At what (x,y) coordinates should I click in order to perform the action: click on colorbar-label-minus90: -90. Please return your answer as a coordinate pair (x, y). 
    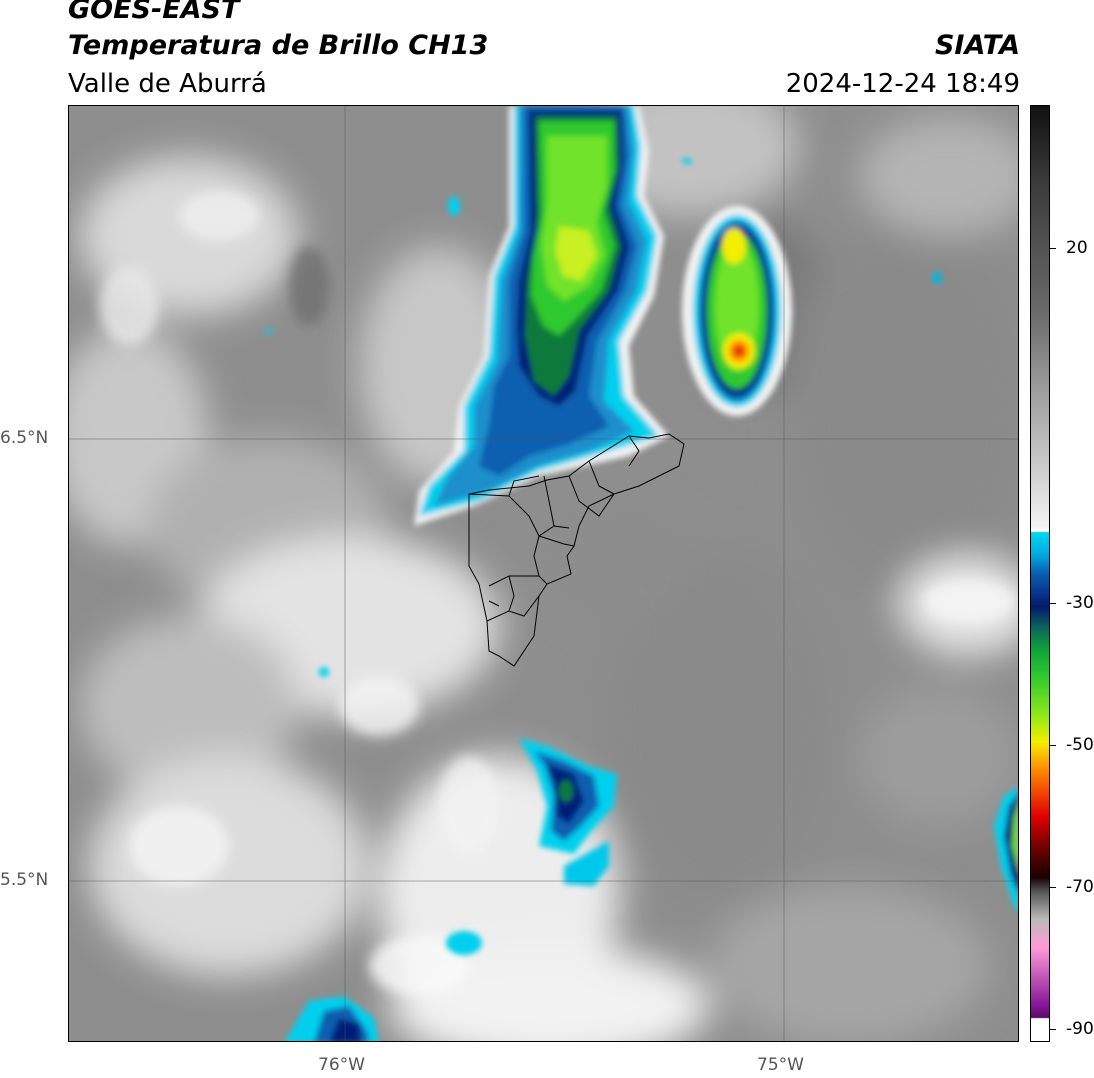
    Looking at the image, I should click on (1080, 1029).